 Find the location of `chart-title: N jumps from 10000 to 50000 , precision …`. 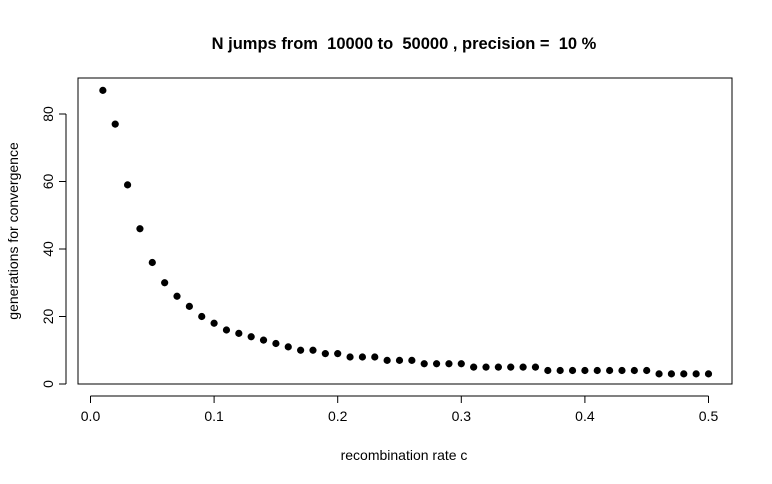

chart-title: N jumps from 10000 to 50000 , precision … is located at coordinates (404, 44).